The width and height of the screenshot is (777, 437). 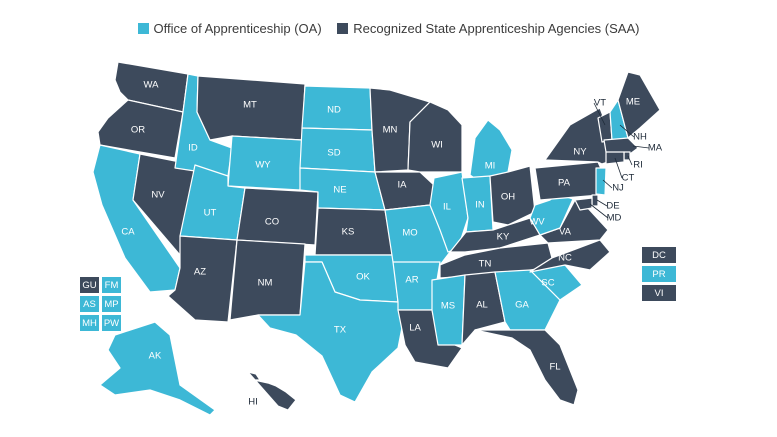 I want to click on state-label-sd: SD, so click(x=333, y=153).